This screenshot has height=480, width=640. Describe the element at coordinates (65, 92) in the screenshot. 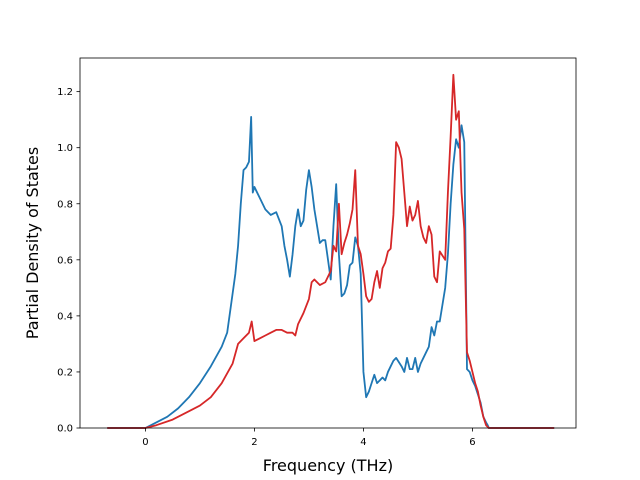

I see `y-tick-label: 1.2` at that location.